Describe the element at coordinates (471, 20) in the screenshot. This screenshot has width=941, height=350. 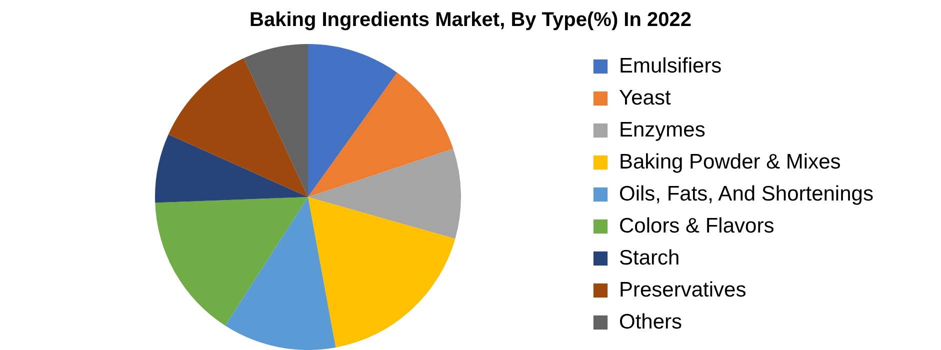
I see `chart-title: Baking Ingredients Market, By Type(%) In 2022` at that location.